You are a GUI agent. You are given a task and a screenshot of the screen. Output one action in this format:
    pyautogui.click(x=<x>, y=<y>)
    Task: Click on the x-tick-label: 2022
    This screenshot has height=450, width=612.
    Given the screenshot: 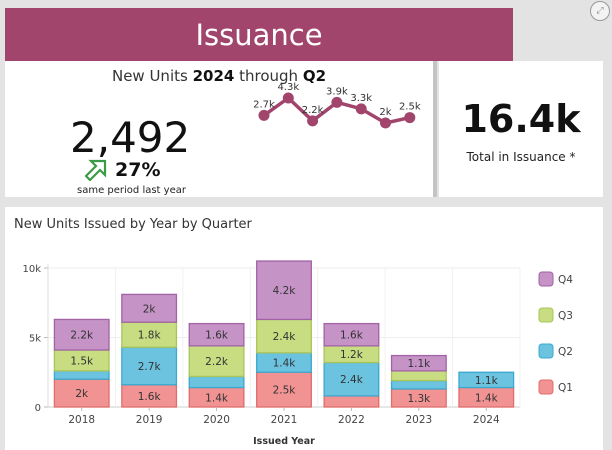 What is the action you would take?
    pyautogui.click(x=351, y=420)
    